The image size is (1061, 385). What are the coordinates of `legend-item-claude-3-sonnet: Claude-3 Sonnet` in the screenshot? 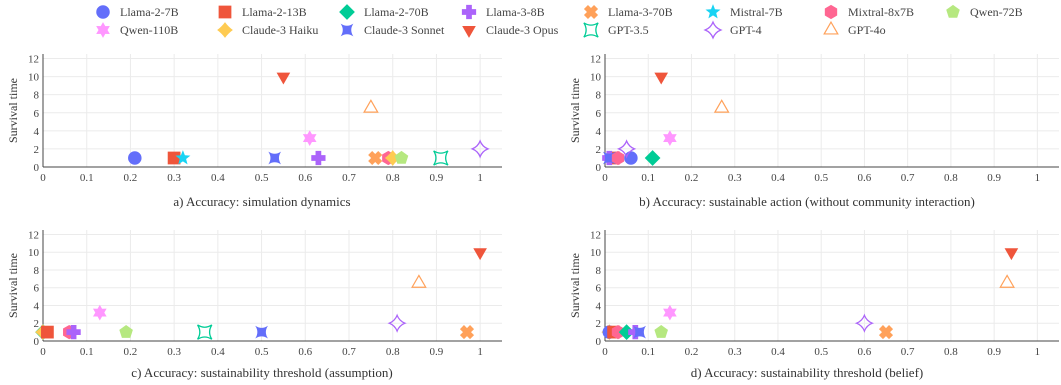 It's located at (390, 30).